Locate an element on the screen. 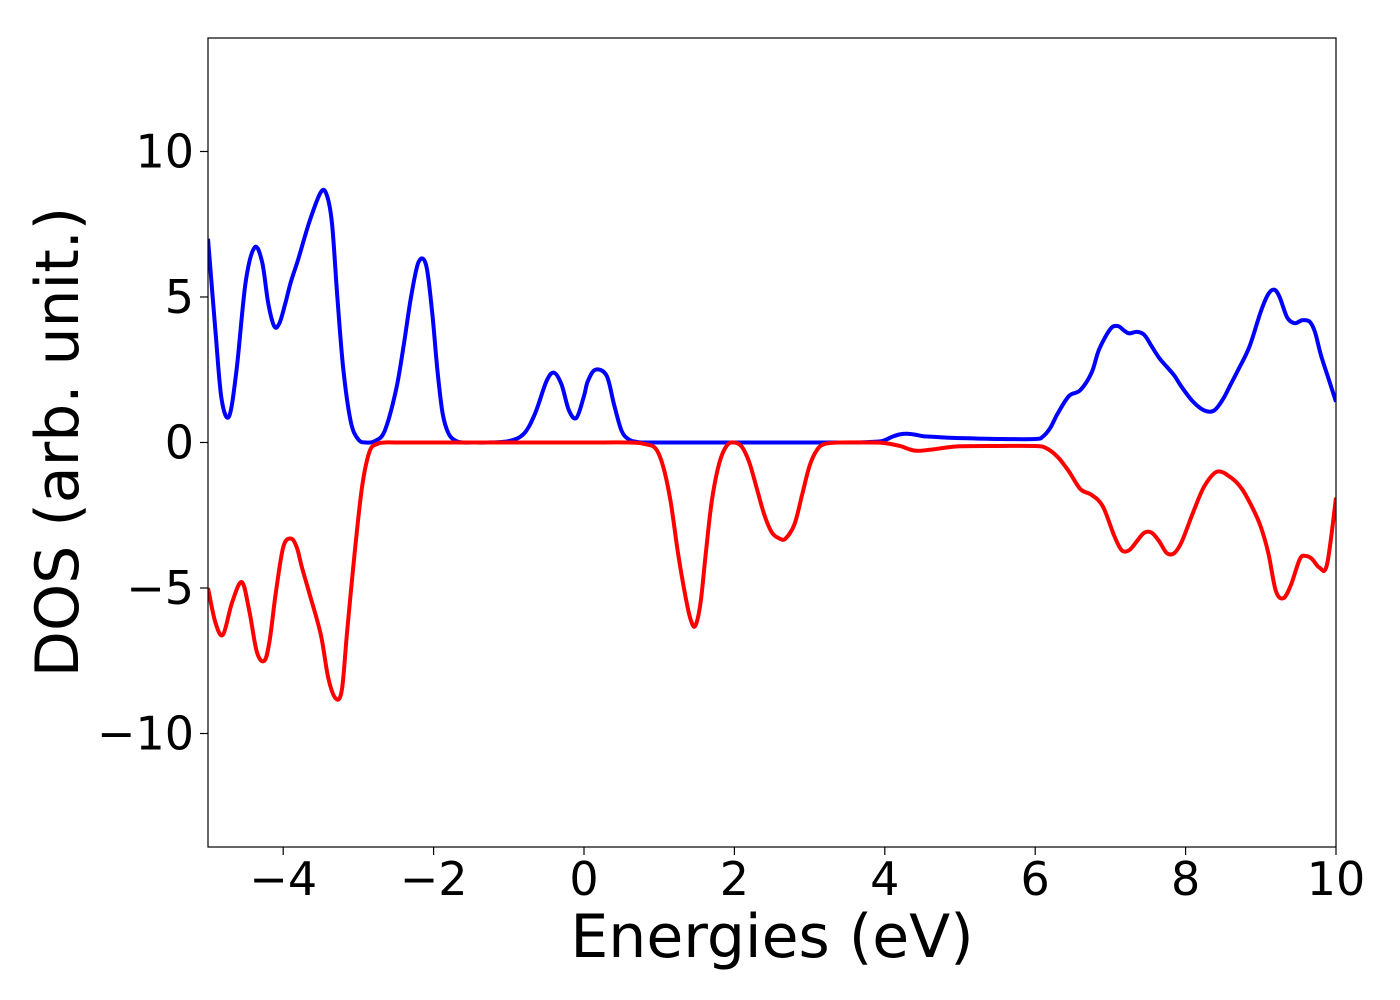 The width and height of the screenshot is (1400, 1000). x-tick-label: 4 is located at coordinates (884, 879).